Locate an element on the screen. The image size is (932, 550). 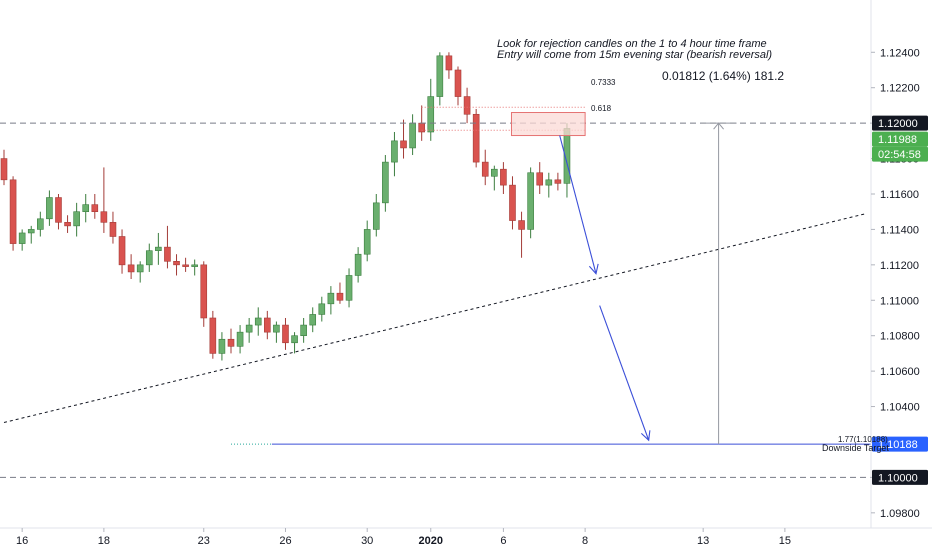
downside-target-label: Downside Target is located at coordinates (855, 448).